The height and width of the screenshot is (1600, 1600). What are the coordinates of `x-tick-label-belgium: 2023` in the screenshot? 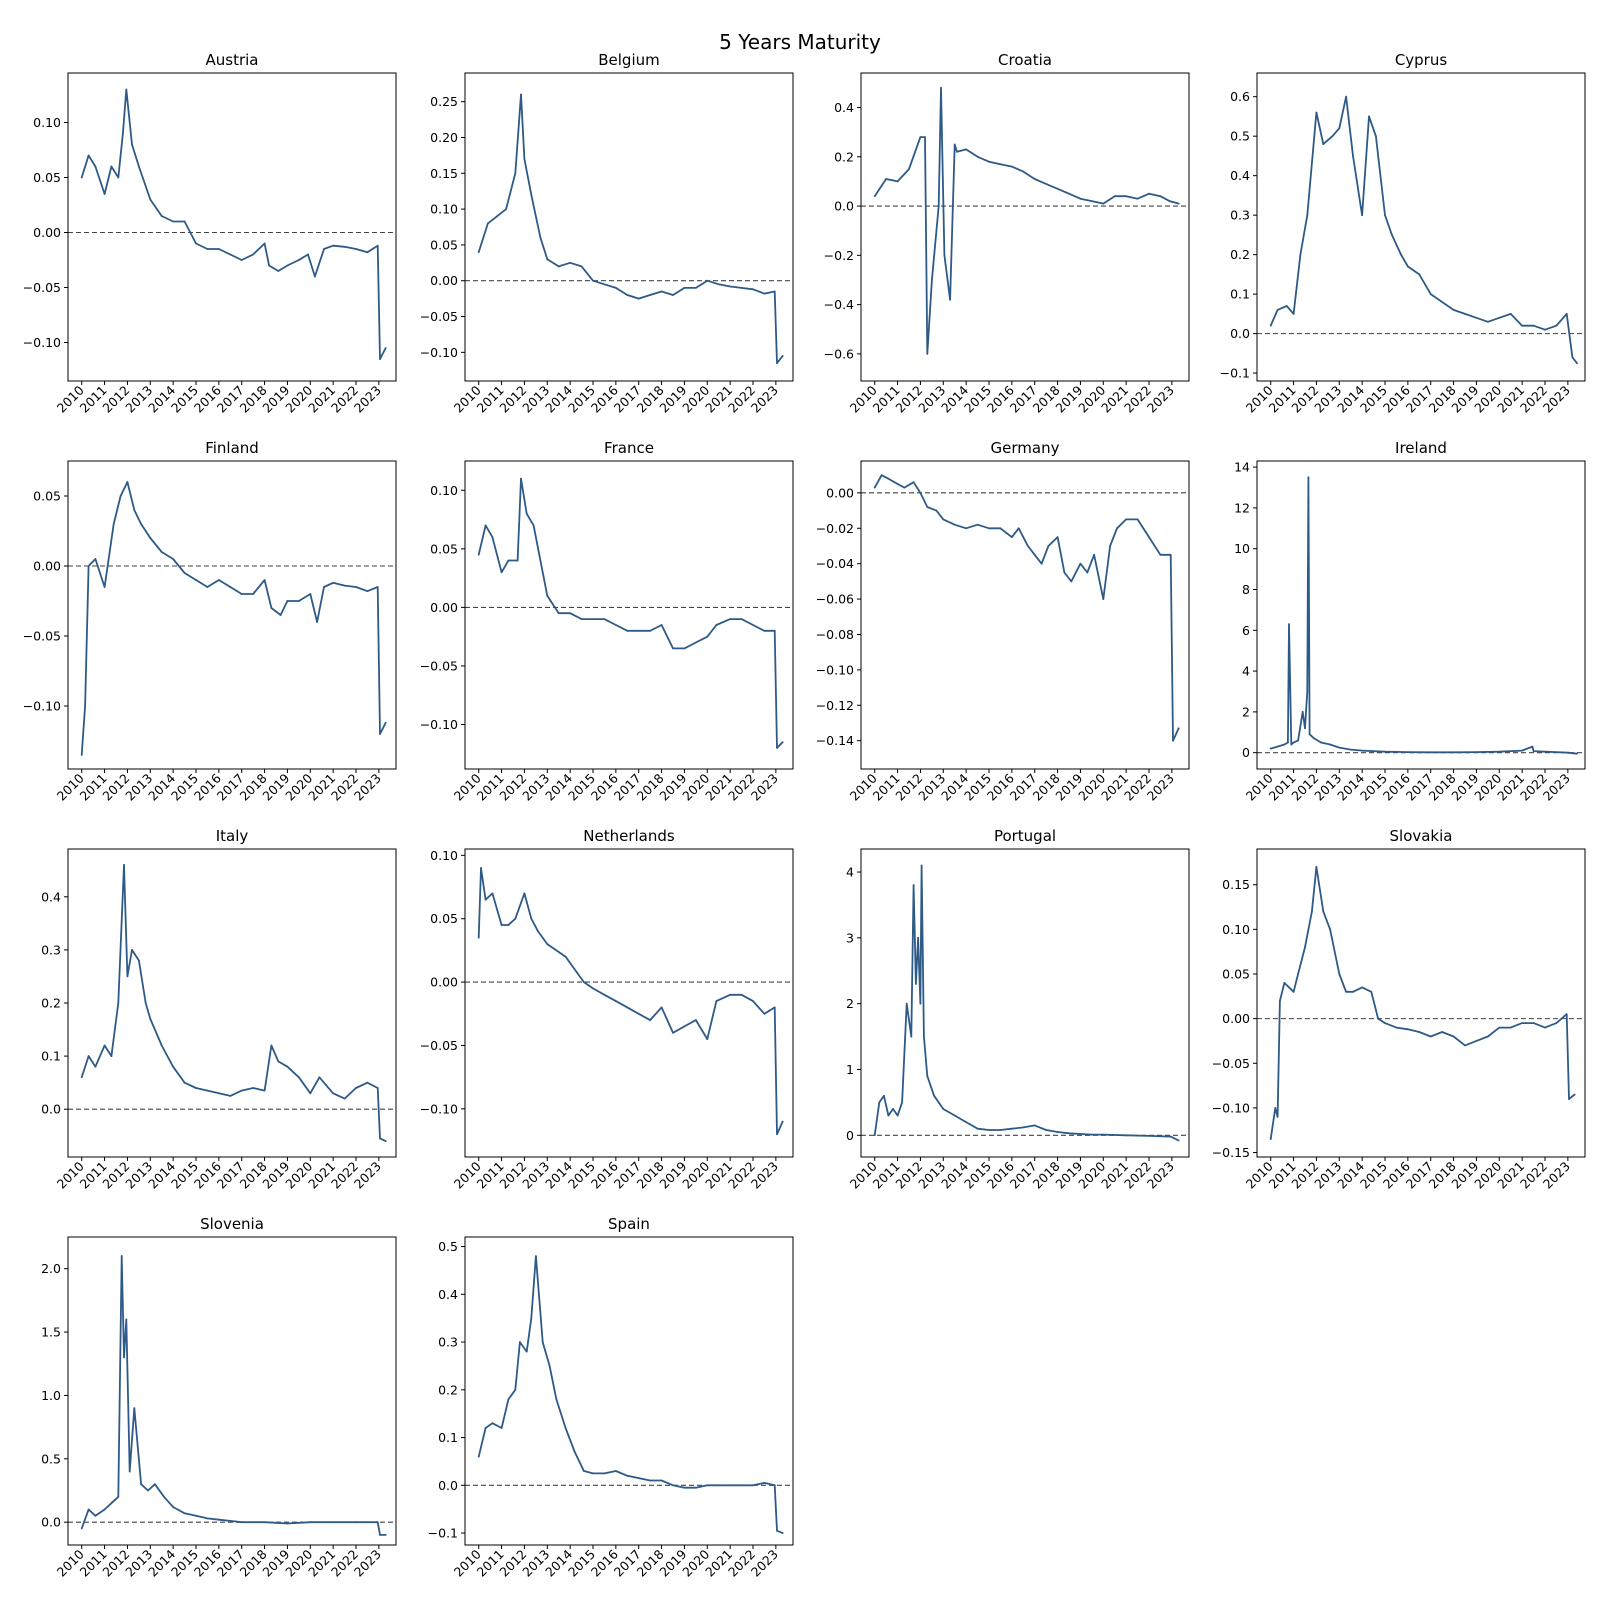 It's located at (764, 399).